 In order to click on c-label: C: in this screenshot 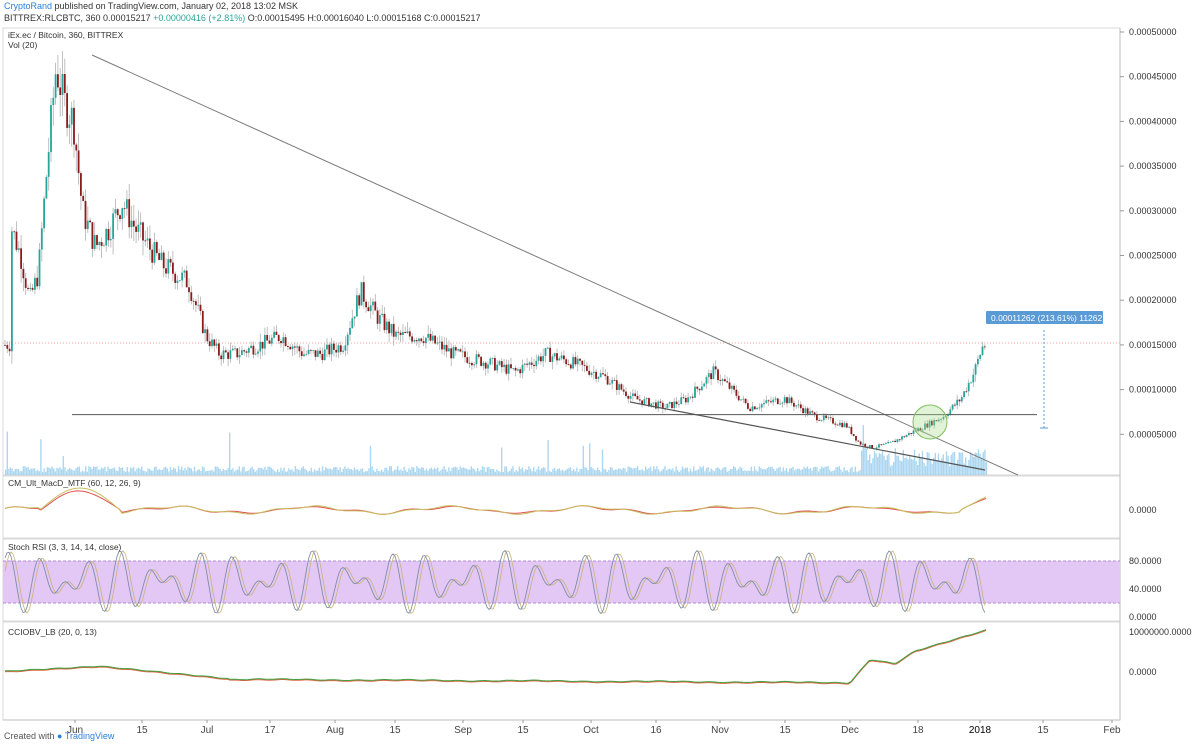, I will do `click(428, 18)`.